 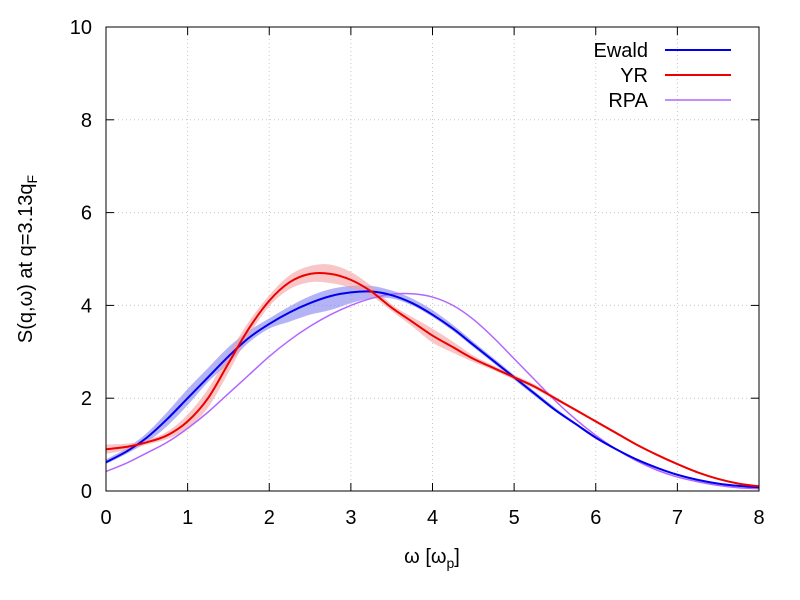 What do you see at coordinates (86, 492) in the screenshot?
I see `y-tick-label: 0` at bounding box center [86, 492].